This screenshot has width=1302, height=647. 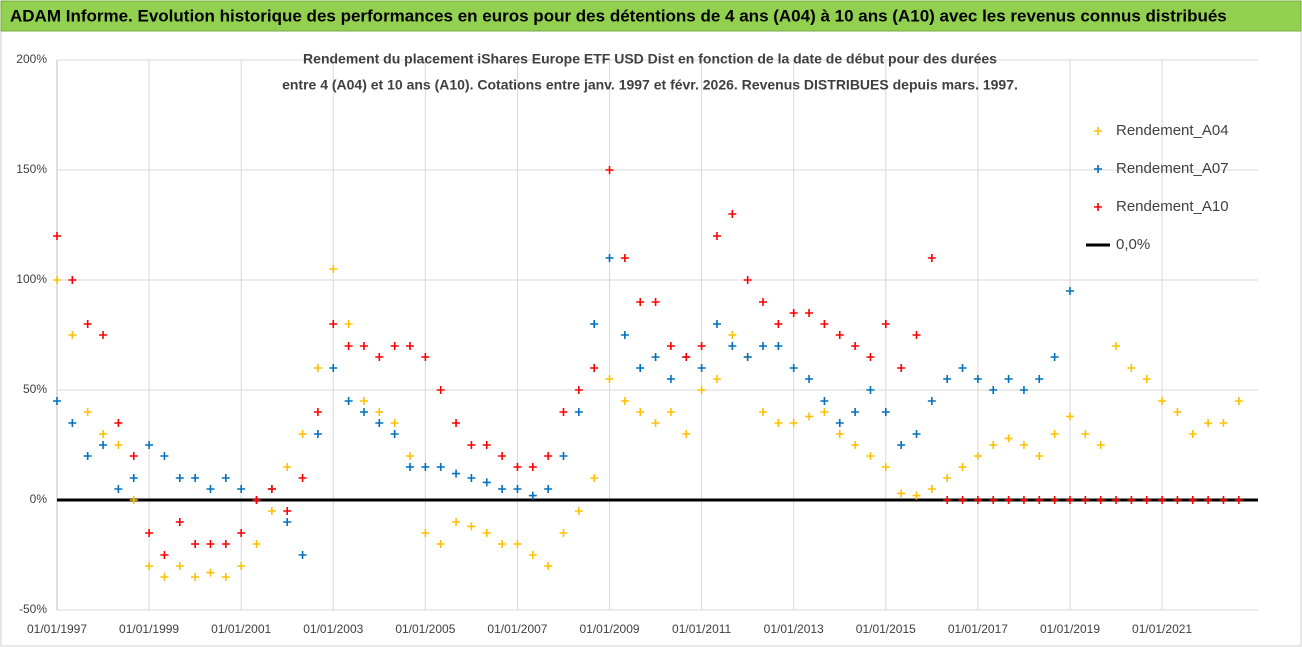 I want to click on x-tick-label: 01/01/2017, so click(x=978, y=629).